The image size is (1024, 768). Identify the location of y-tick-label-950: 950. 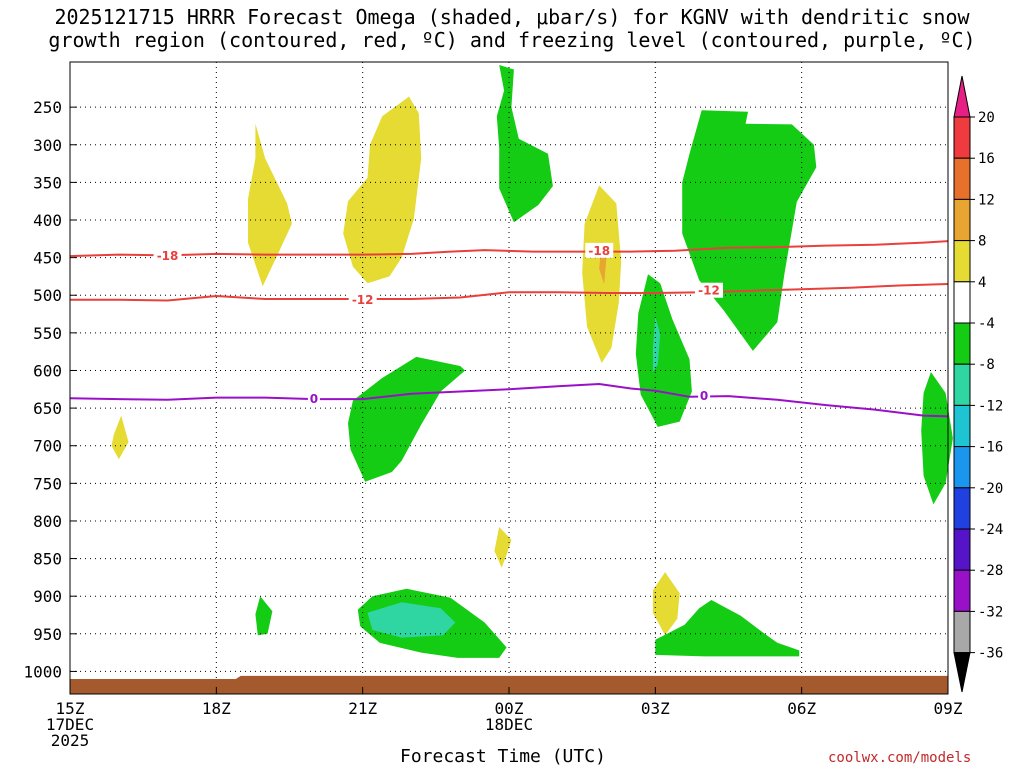
(47, 634).